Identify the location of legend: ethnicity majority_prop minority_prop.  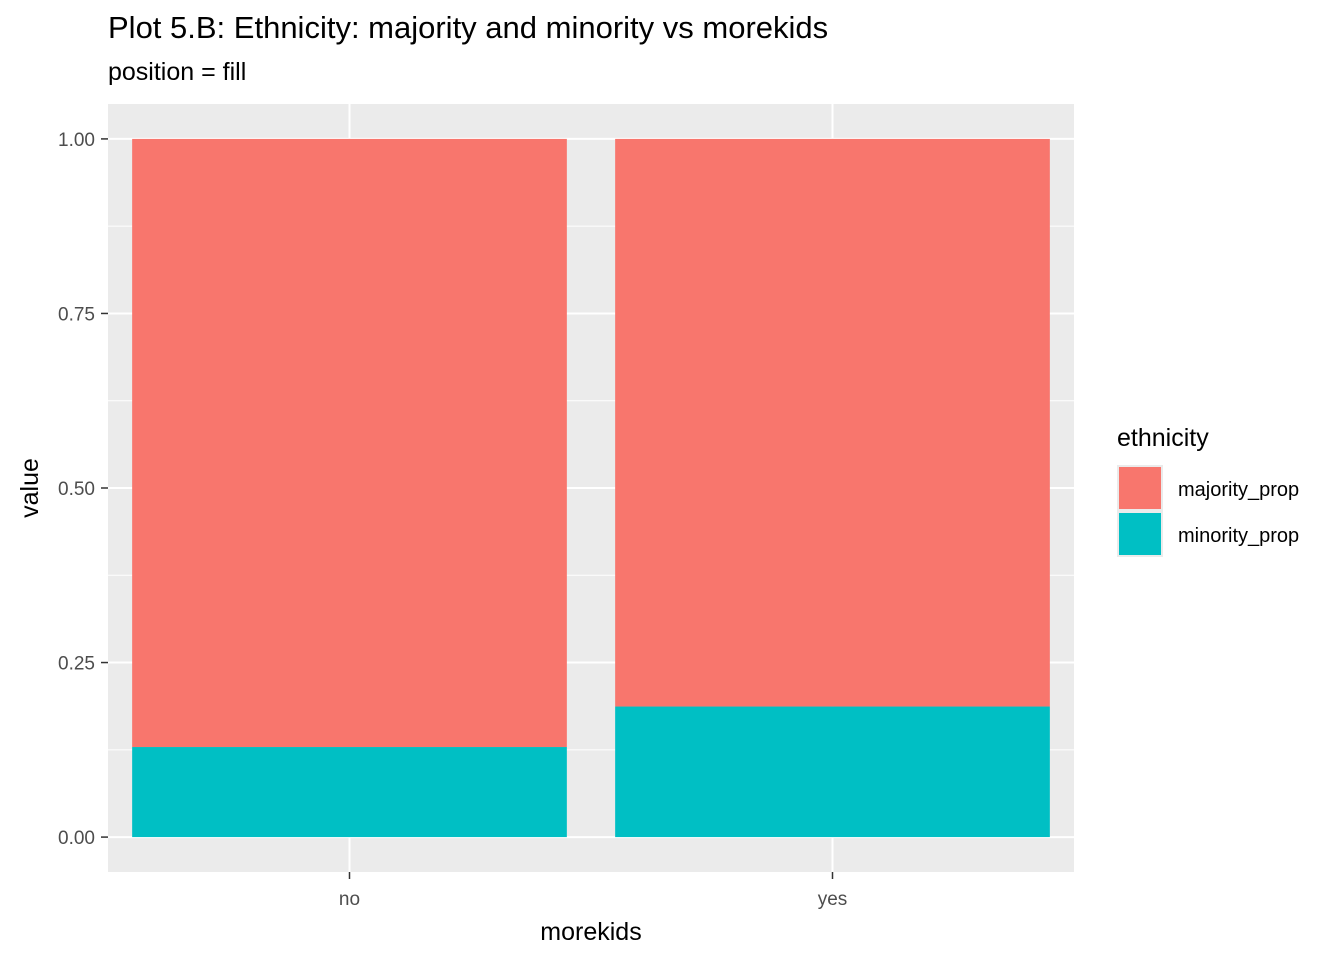
(1208, 490).